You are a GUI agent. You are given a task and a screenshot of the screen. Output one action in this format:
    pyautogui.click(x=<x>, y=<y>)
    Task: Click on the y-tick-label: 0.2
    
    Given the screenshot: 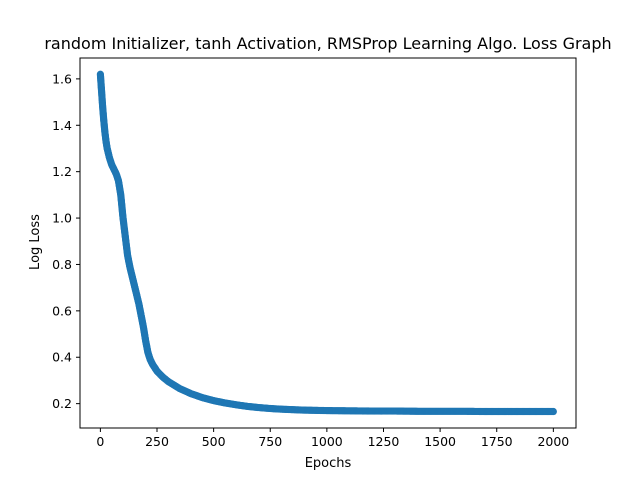 What is the action you would take?
    pyautogui.click(x=62, y=403)
    